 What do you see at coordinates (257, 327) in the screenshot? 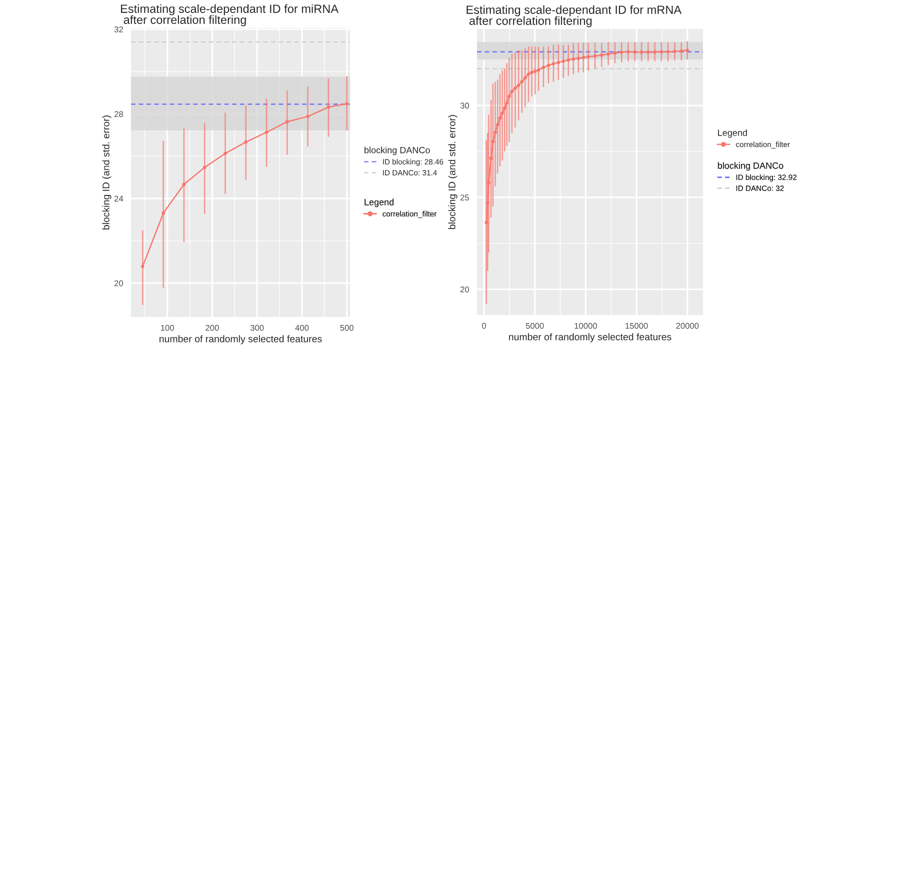
I see `x-tick-label: 300` at bounding box center [257, 327].